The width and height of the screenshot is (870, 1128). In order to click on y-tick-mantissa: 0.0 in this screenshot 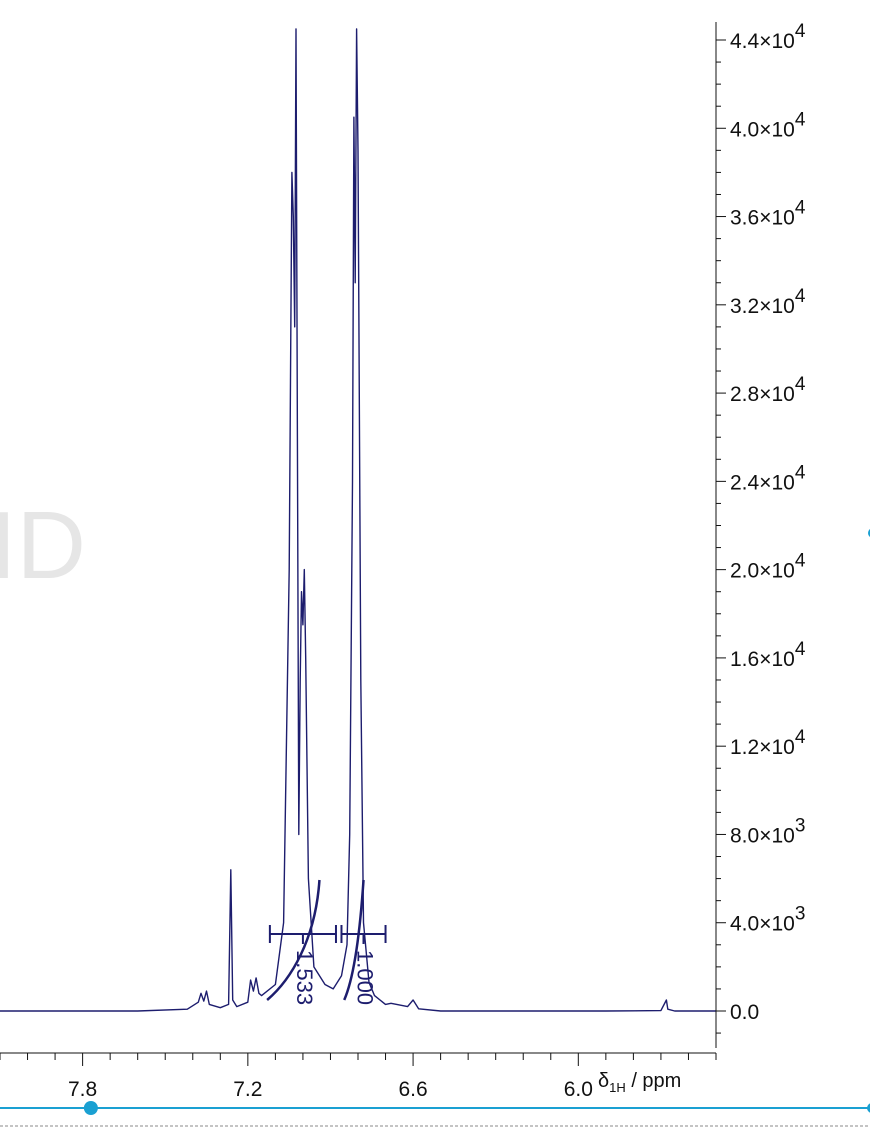, I will do `click(744, 1012)`.